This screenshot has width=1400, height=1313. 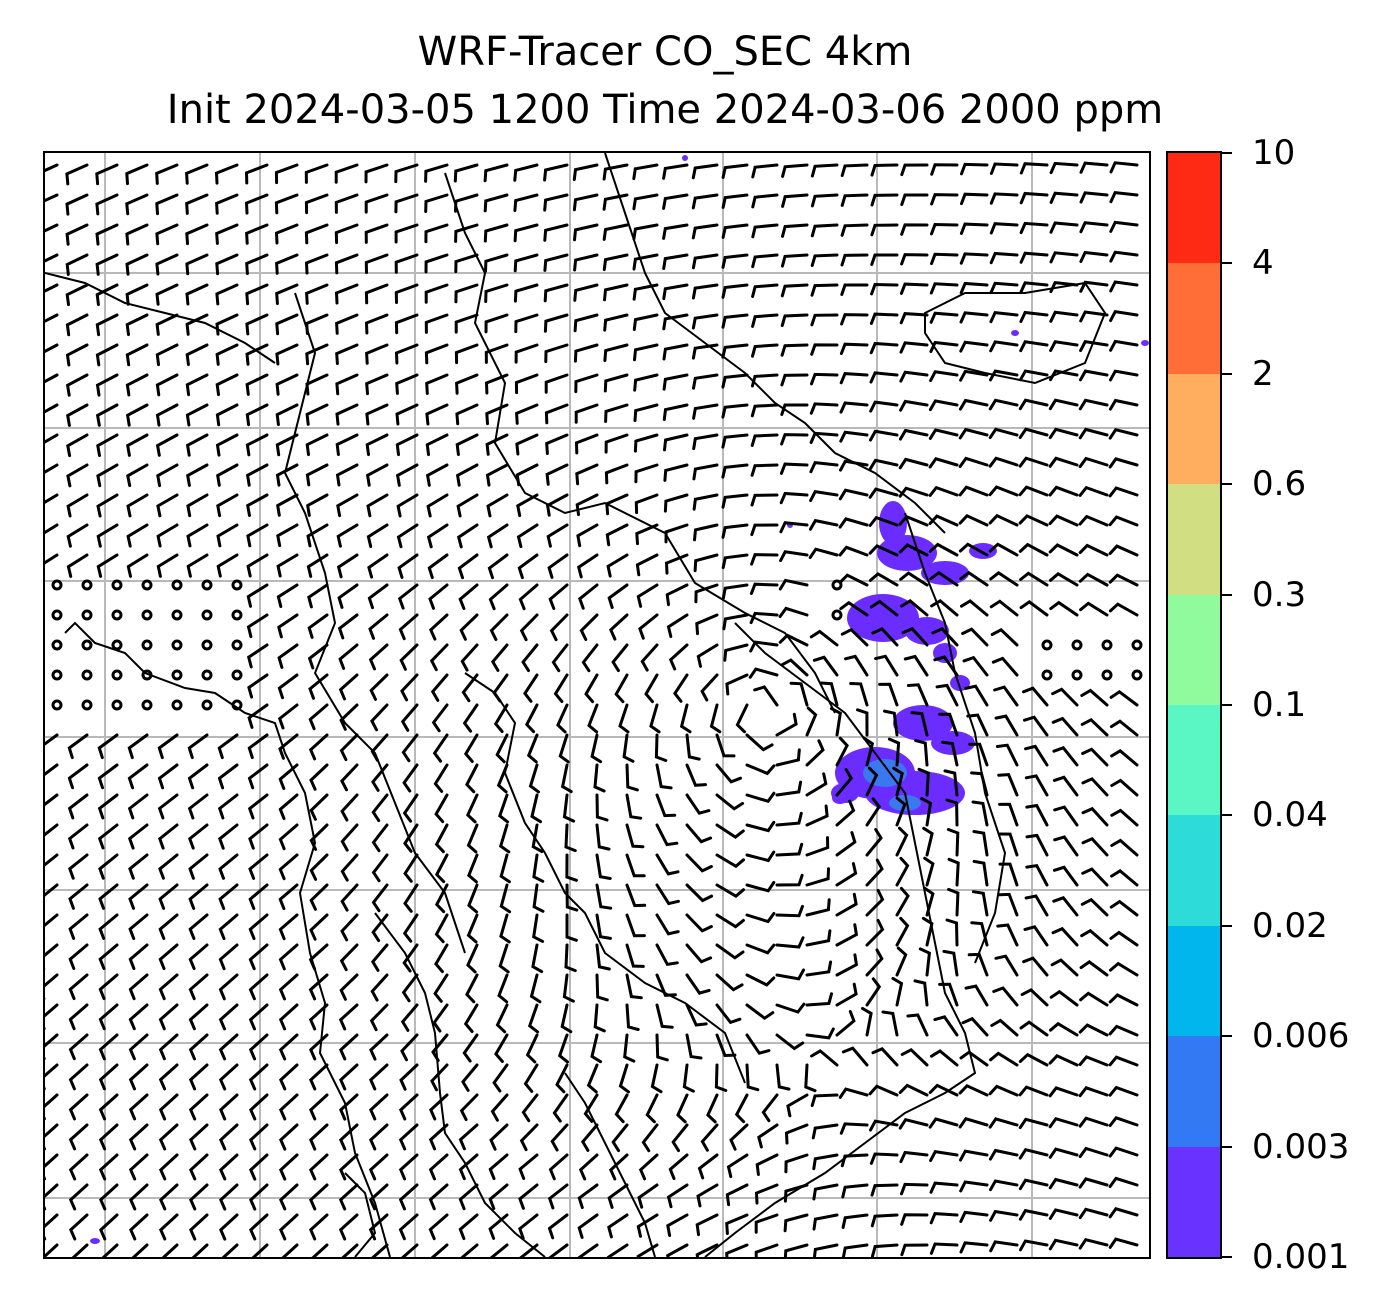 I want to click on colorbar-band, so click(x=1194, y=981).